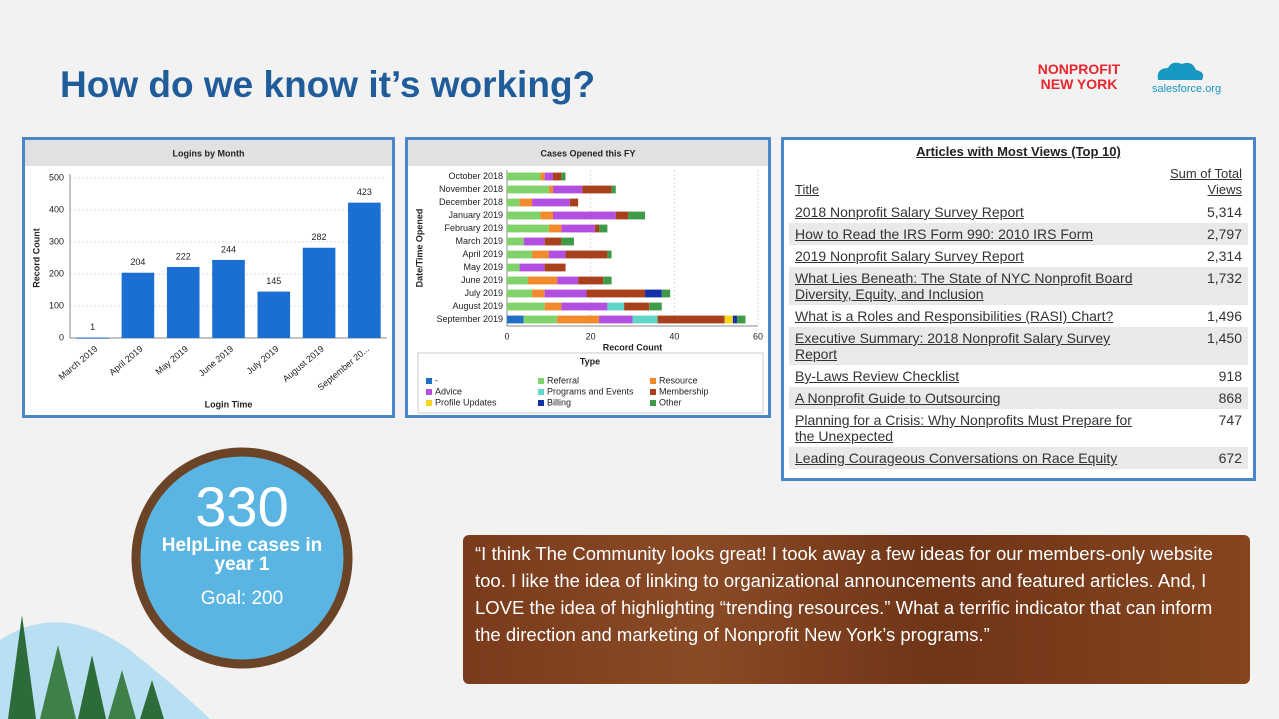 The height and width of the screenshot is (719, 1279). I want to click on x-tick-label: March 2019, so click(78, 363).